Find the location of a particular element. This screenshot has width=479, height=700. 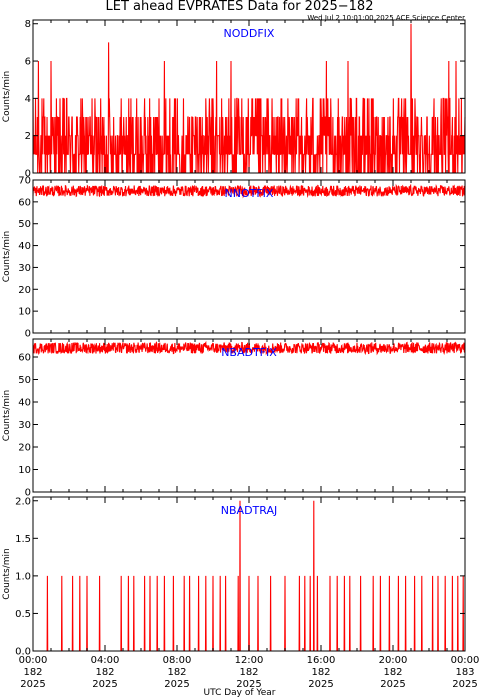

y-tick-label: 8 is located at coordinates (28, 24).